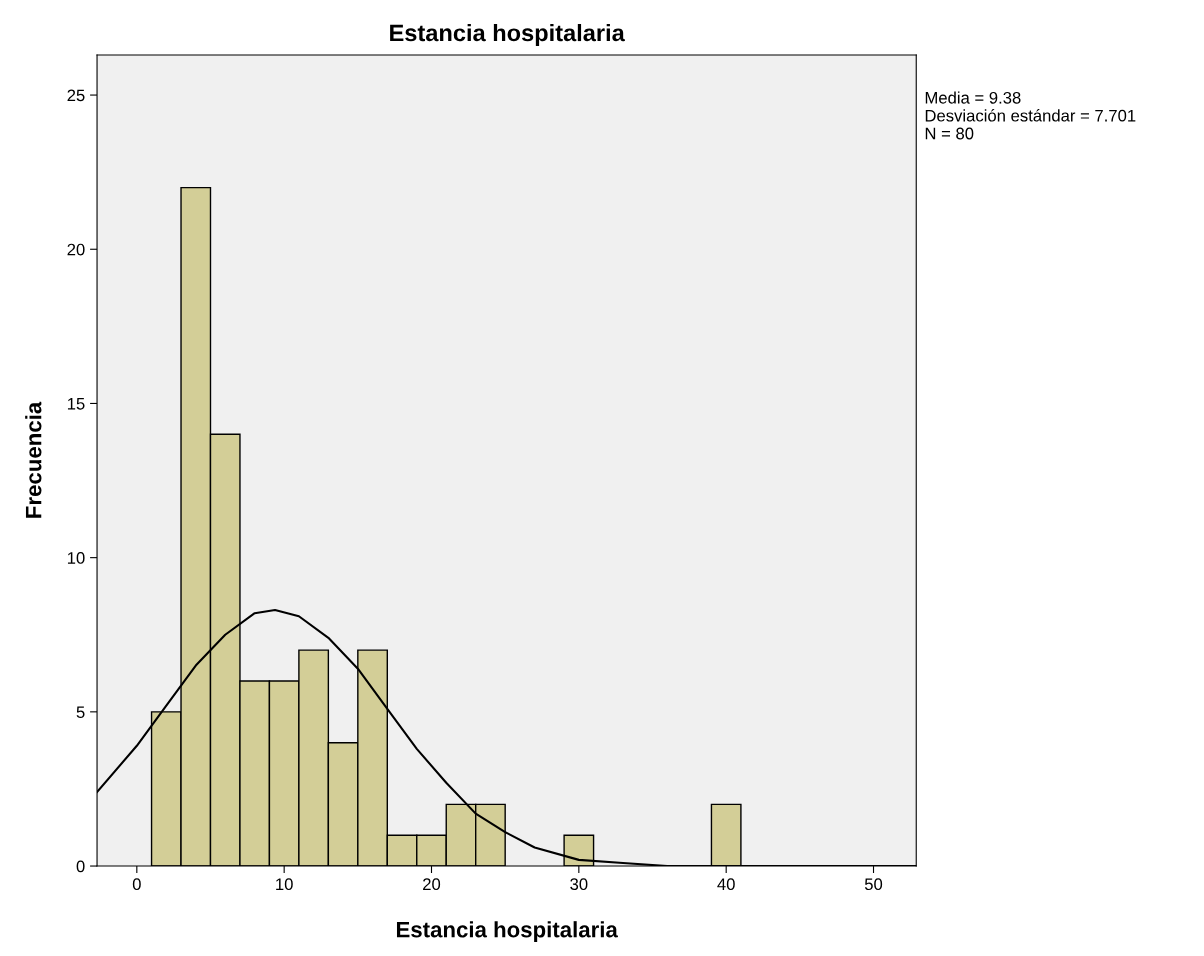  What do you see at coordinates (949, 133) in the screenshot?
I see `text: N = 80` at bounding box center [949, 133].